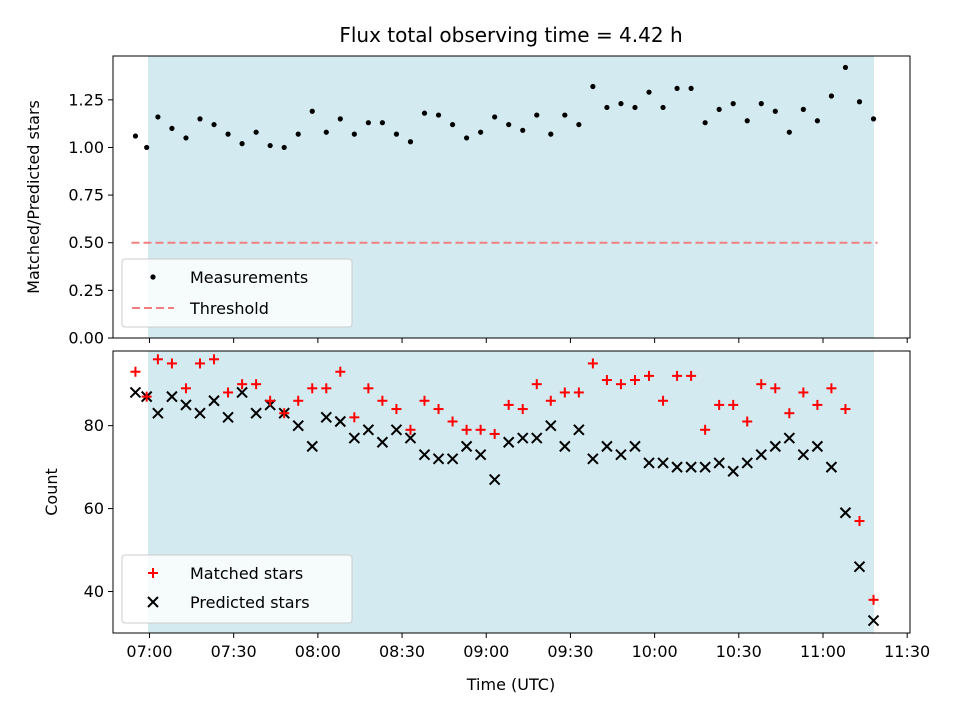 The height and width of the screenshot is (720, 960). Describe the element at coordinates (907, 651) in the screenshot. I see `x-tick-label: 11:30` at that location.